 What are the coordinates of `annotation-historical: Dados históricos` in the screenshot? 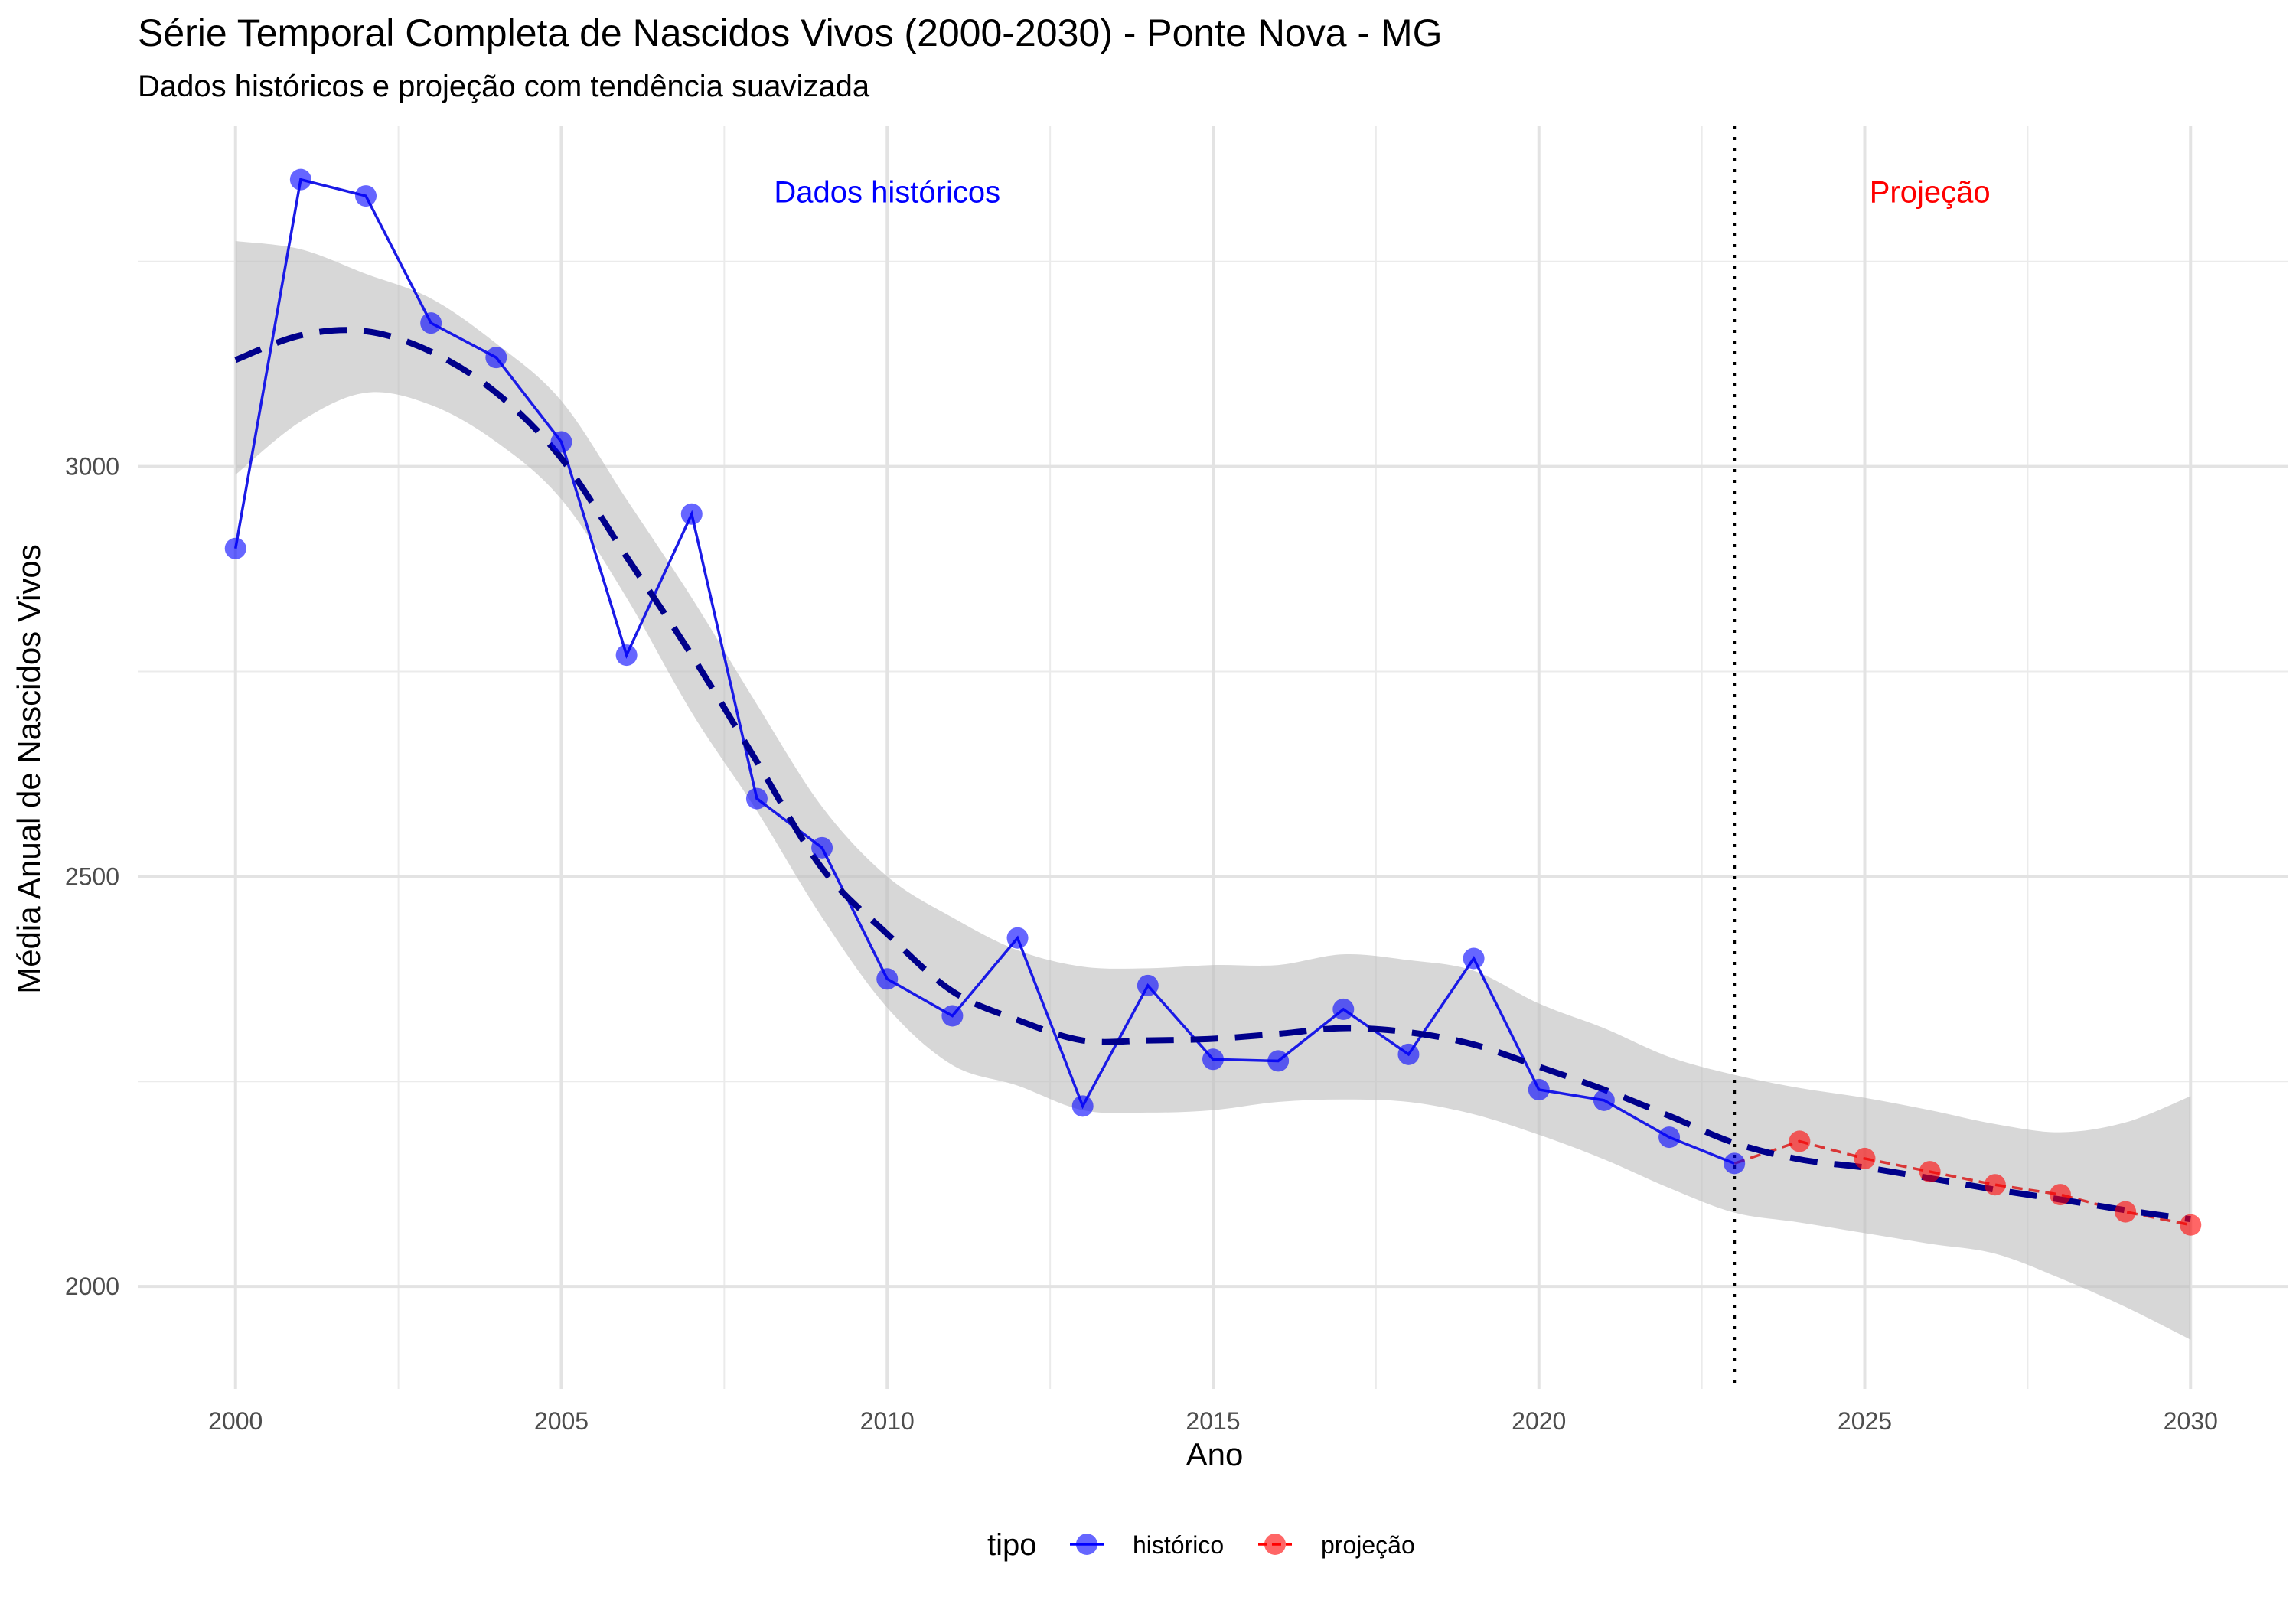 It's located at (887, 193).